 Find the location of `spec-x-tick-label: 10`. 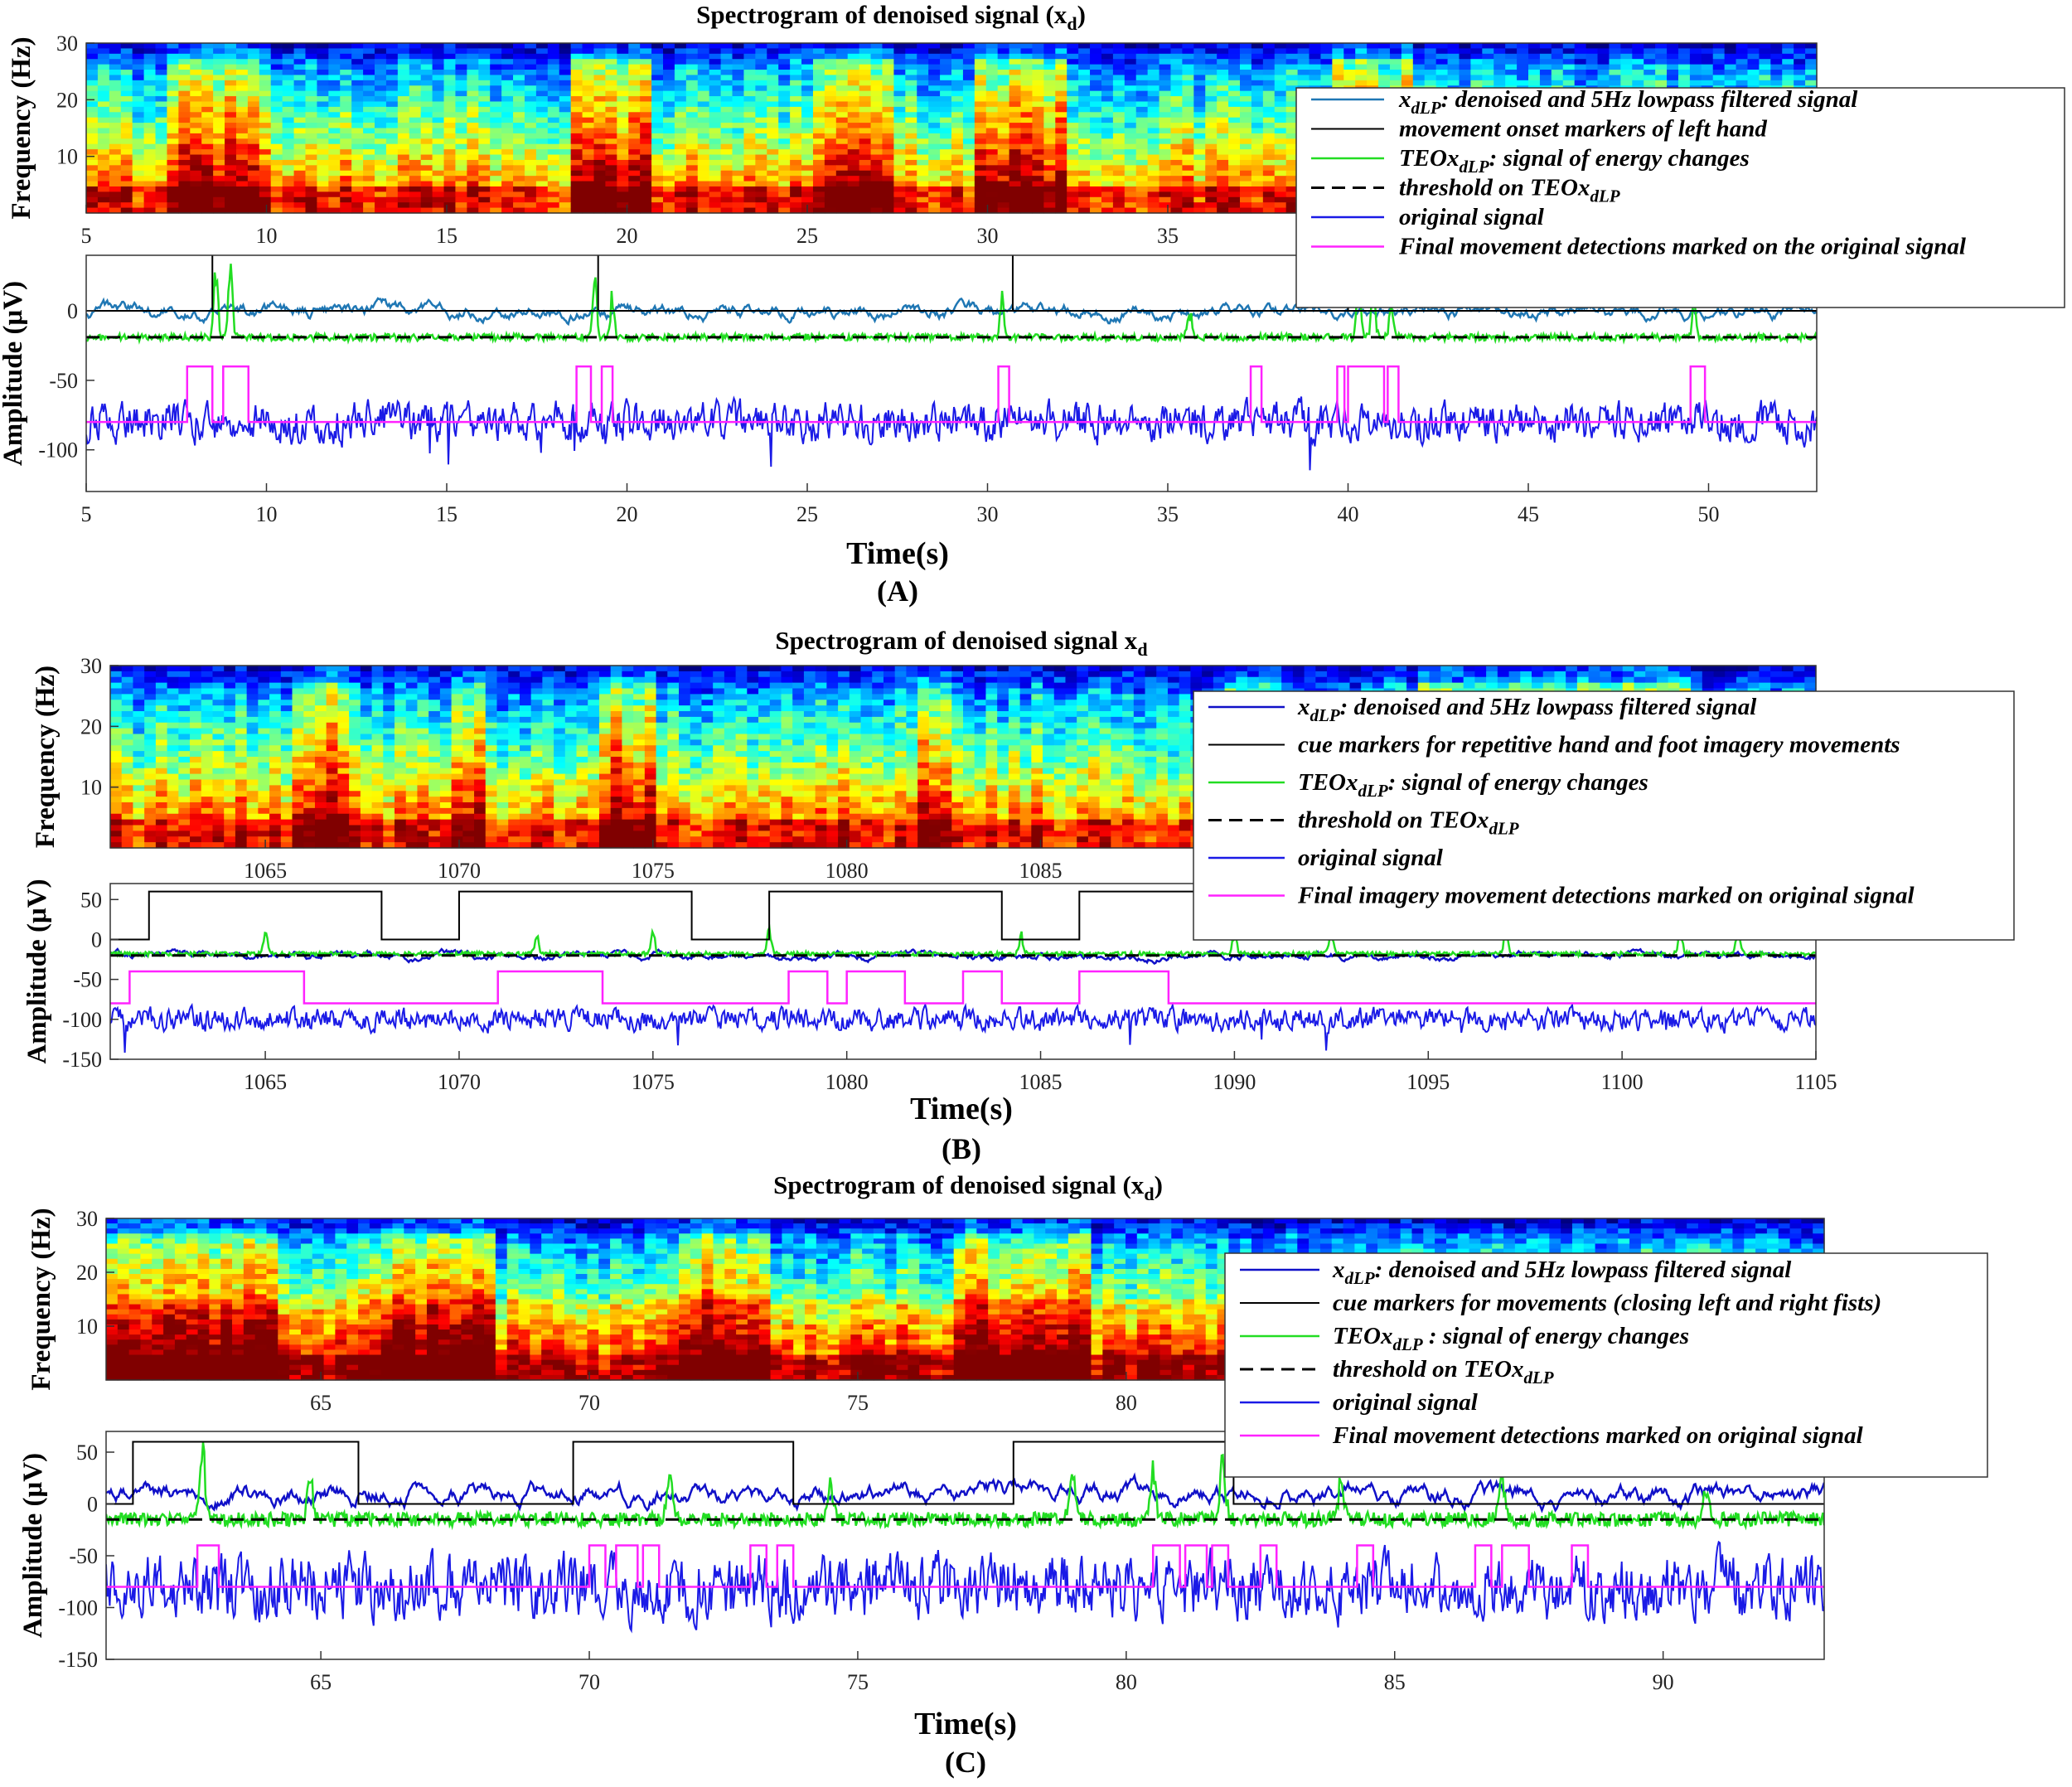

spec-x-tick-label: 10 is located at coordinates (267, 236).